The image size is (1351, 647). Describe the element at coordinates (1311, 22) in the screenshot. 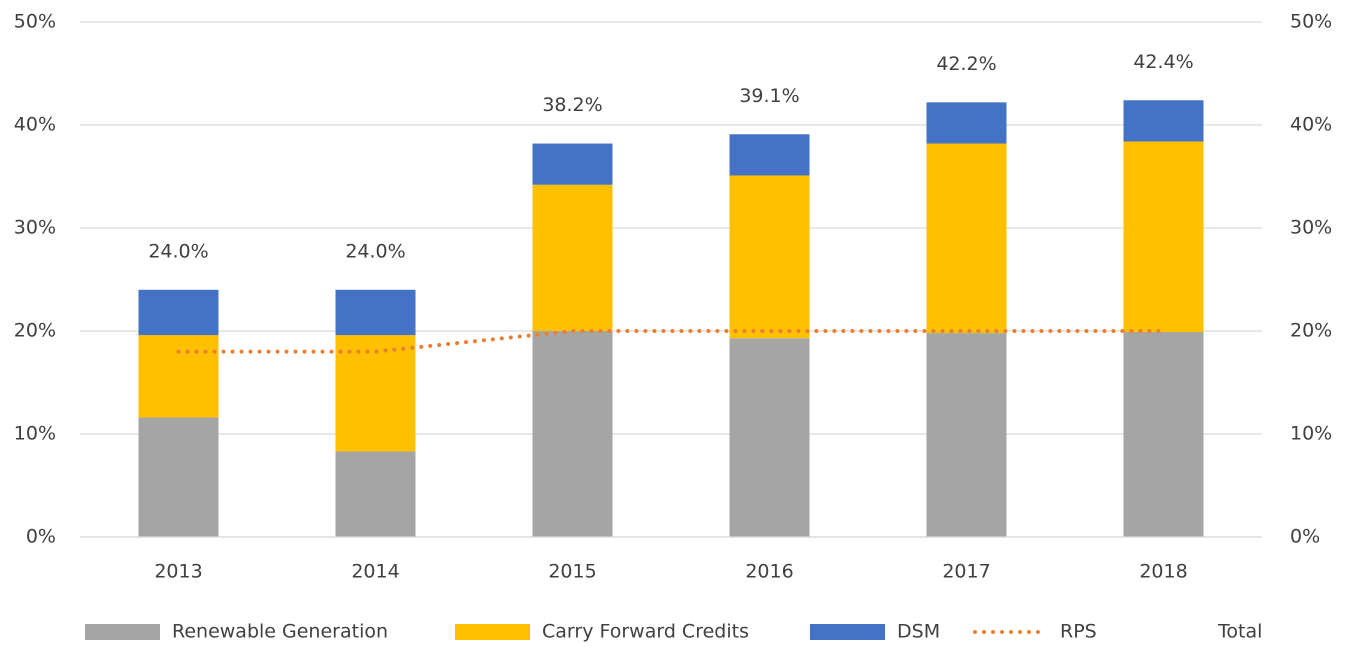

I see `y2-tick-label: 50%` at that location.